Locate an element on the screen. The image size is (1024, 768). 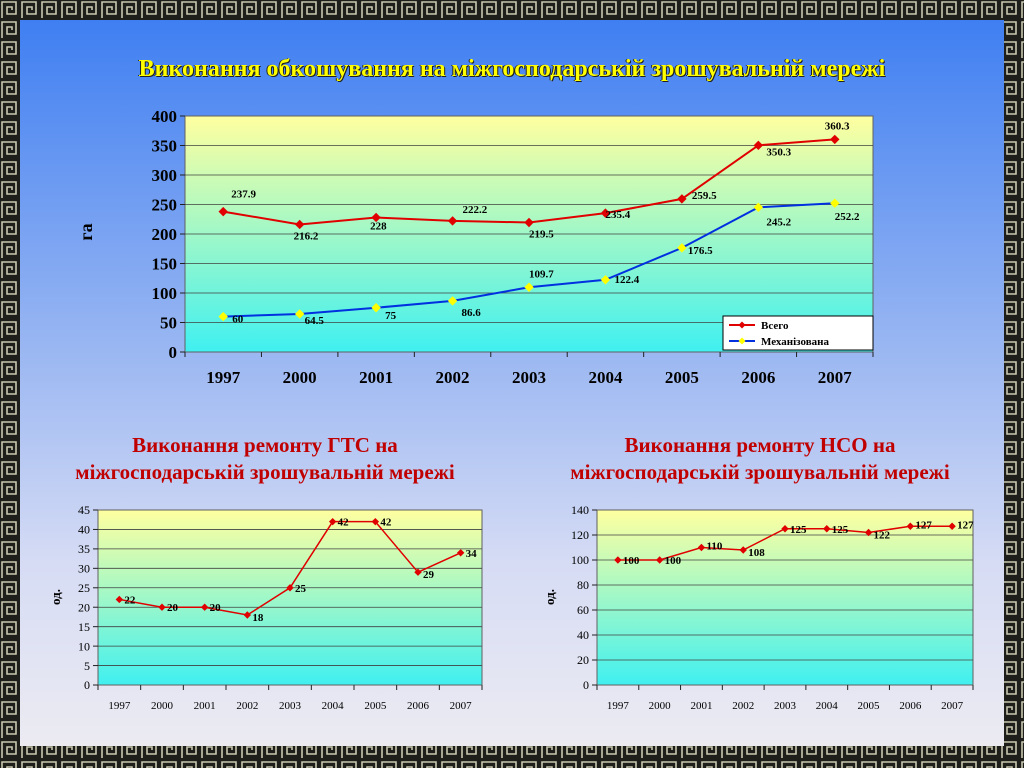
mowing-y-axis-label: га is located at coordinates (86, 231).